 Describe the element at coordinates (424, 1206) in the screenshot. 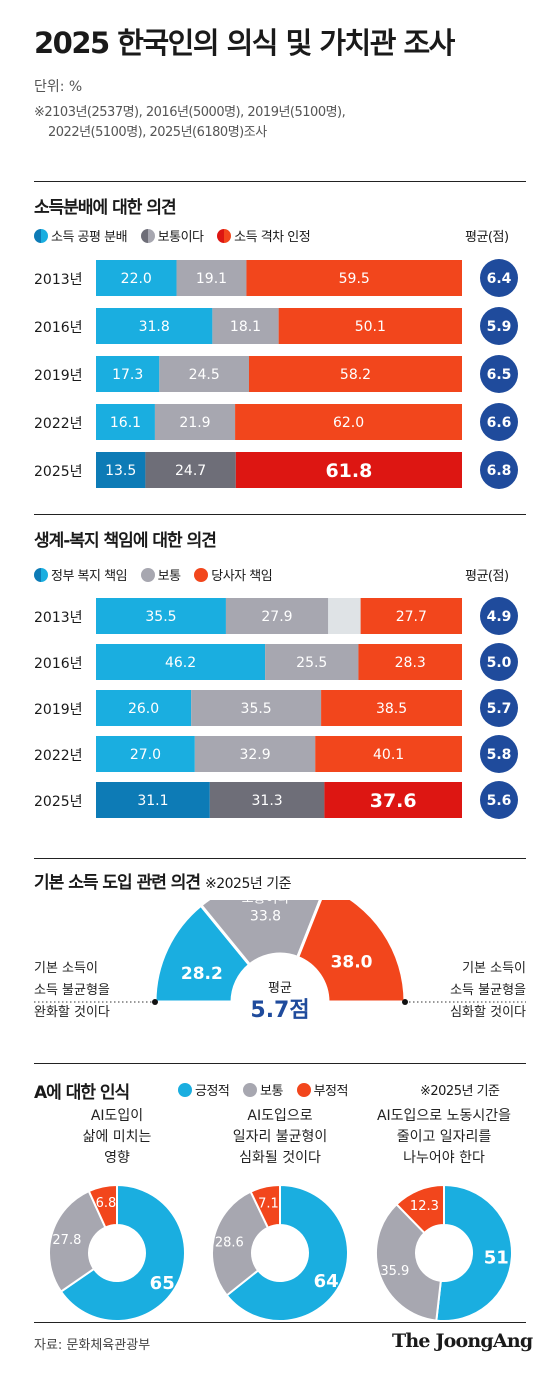

I see `donut-value-label: 12.3` at that location.